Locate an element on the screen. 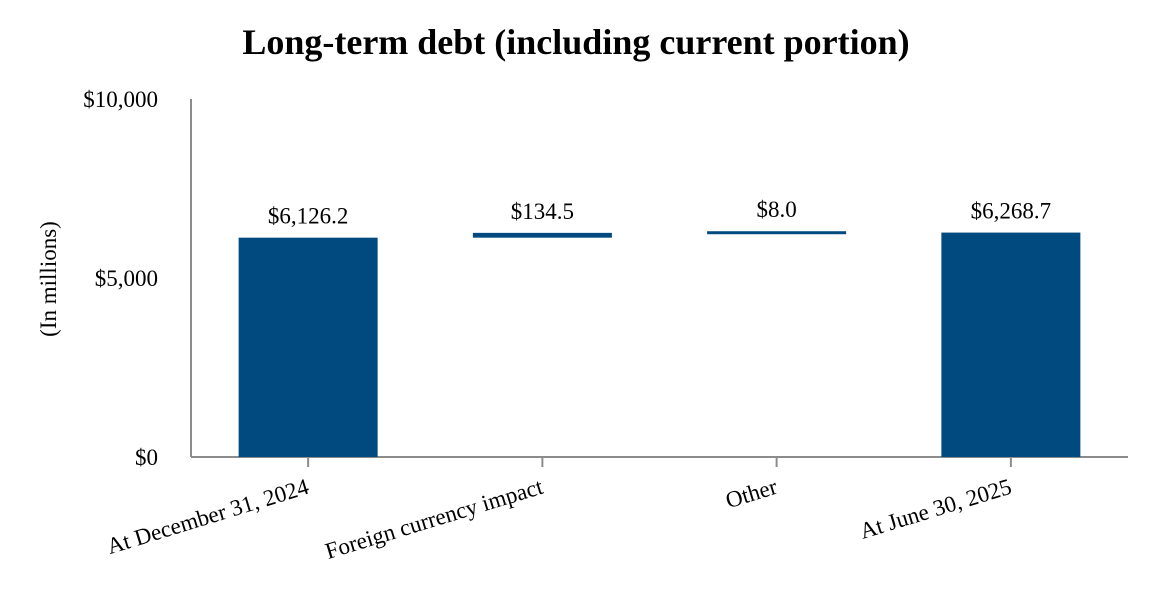  y-axis-title: (In millions) is located at coordinates (48, 279).